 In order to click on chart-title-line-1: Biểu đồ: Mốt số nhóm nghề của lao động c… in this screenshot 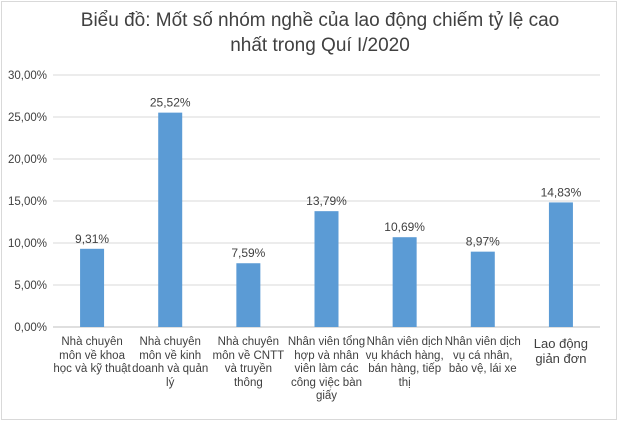, I will do `click(320, 20)`.